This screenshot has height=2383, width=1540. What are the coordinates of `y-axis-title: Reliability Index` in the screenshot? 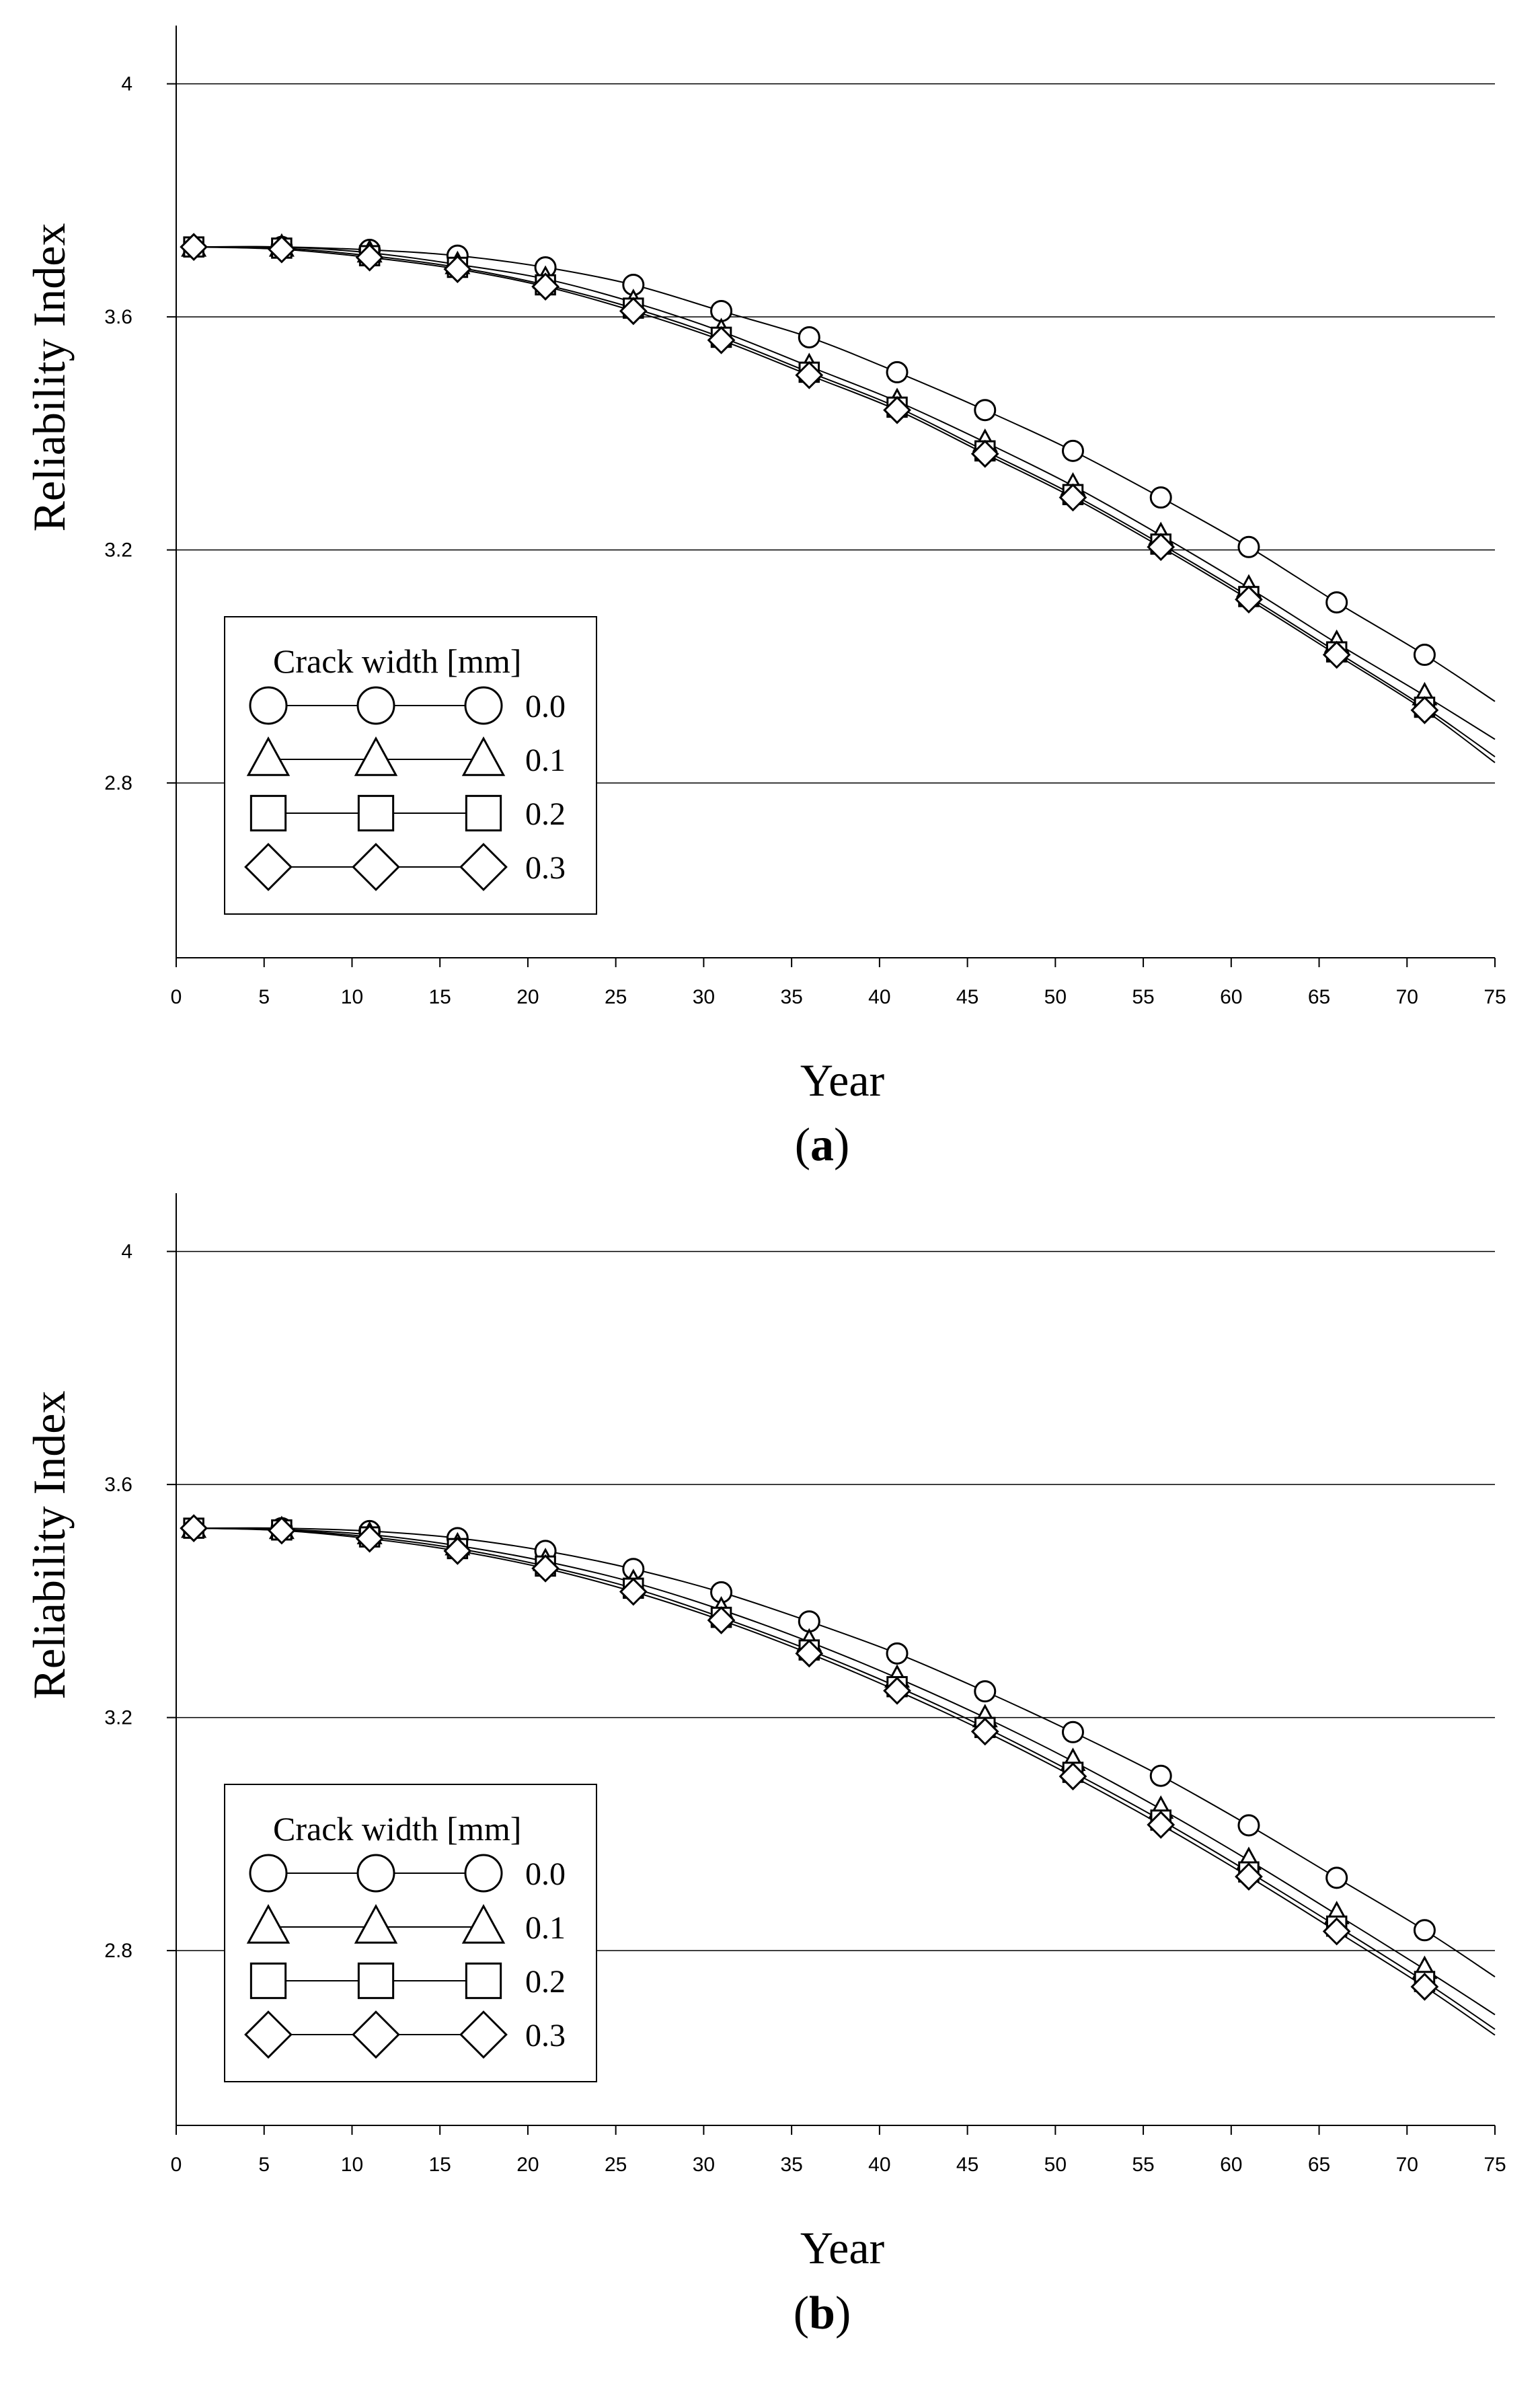 It's located at (50, 1546).